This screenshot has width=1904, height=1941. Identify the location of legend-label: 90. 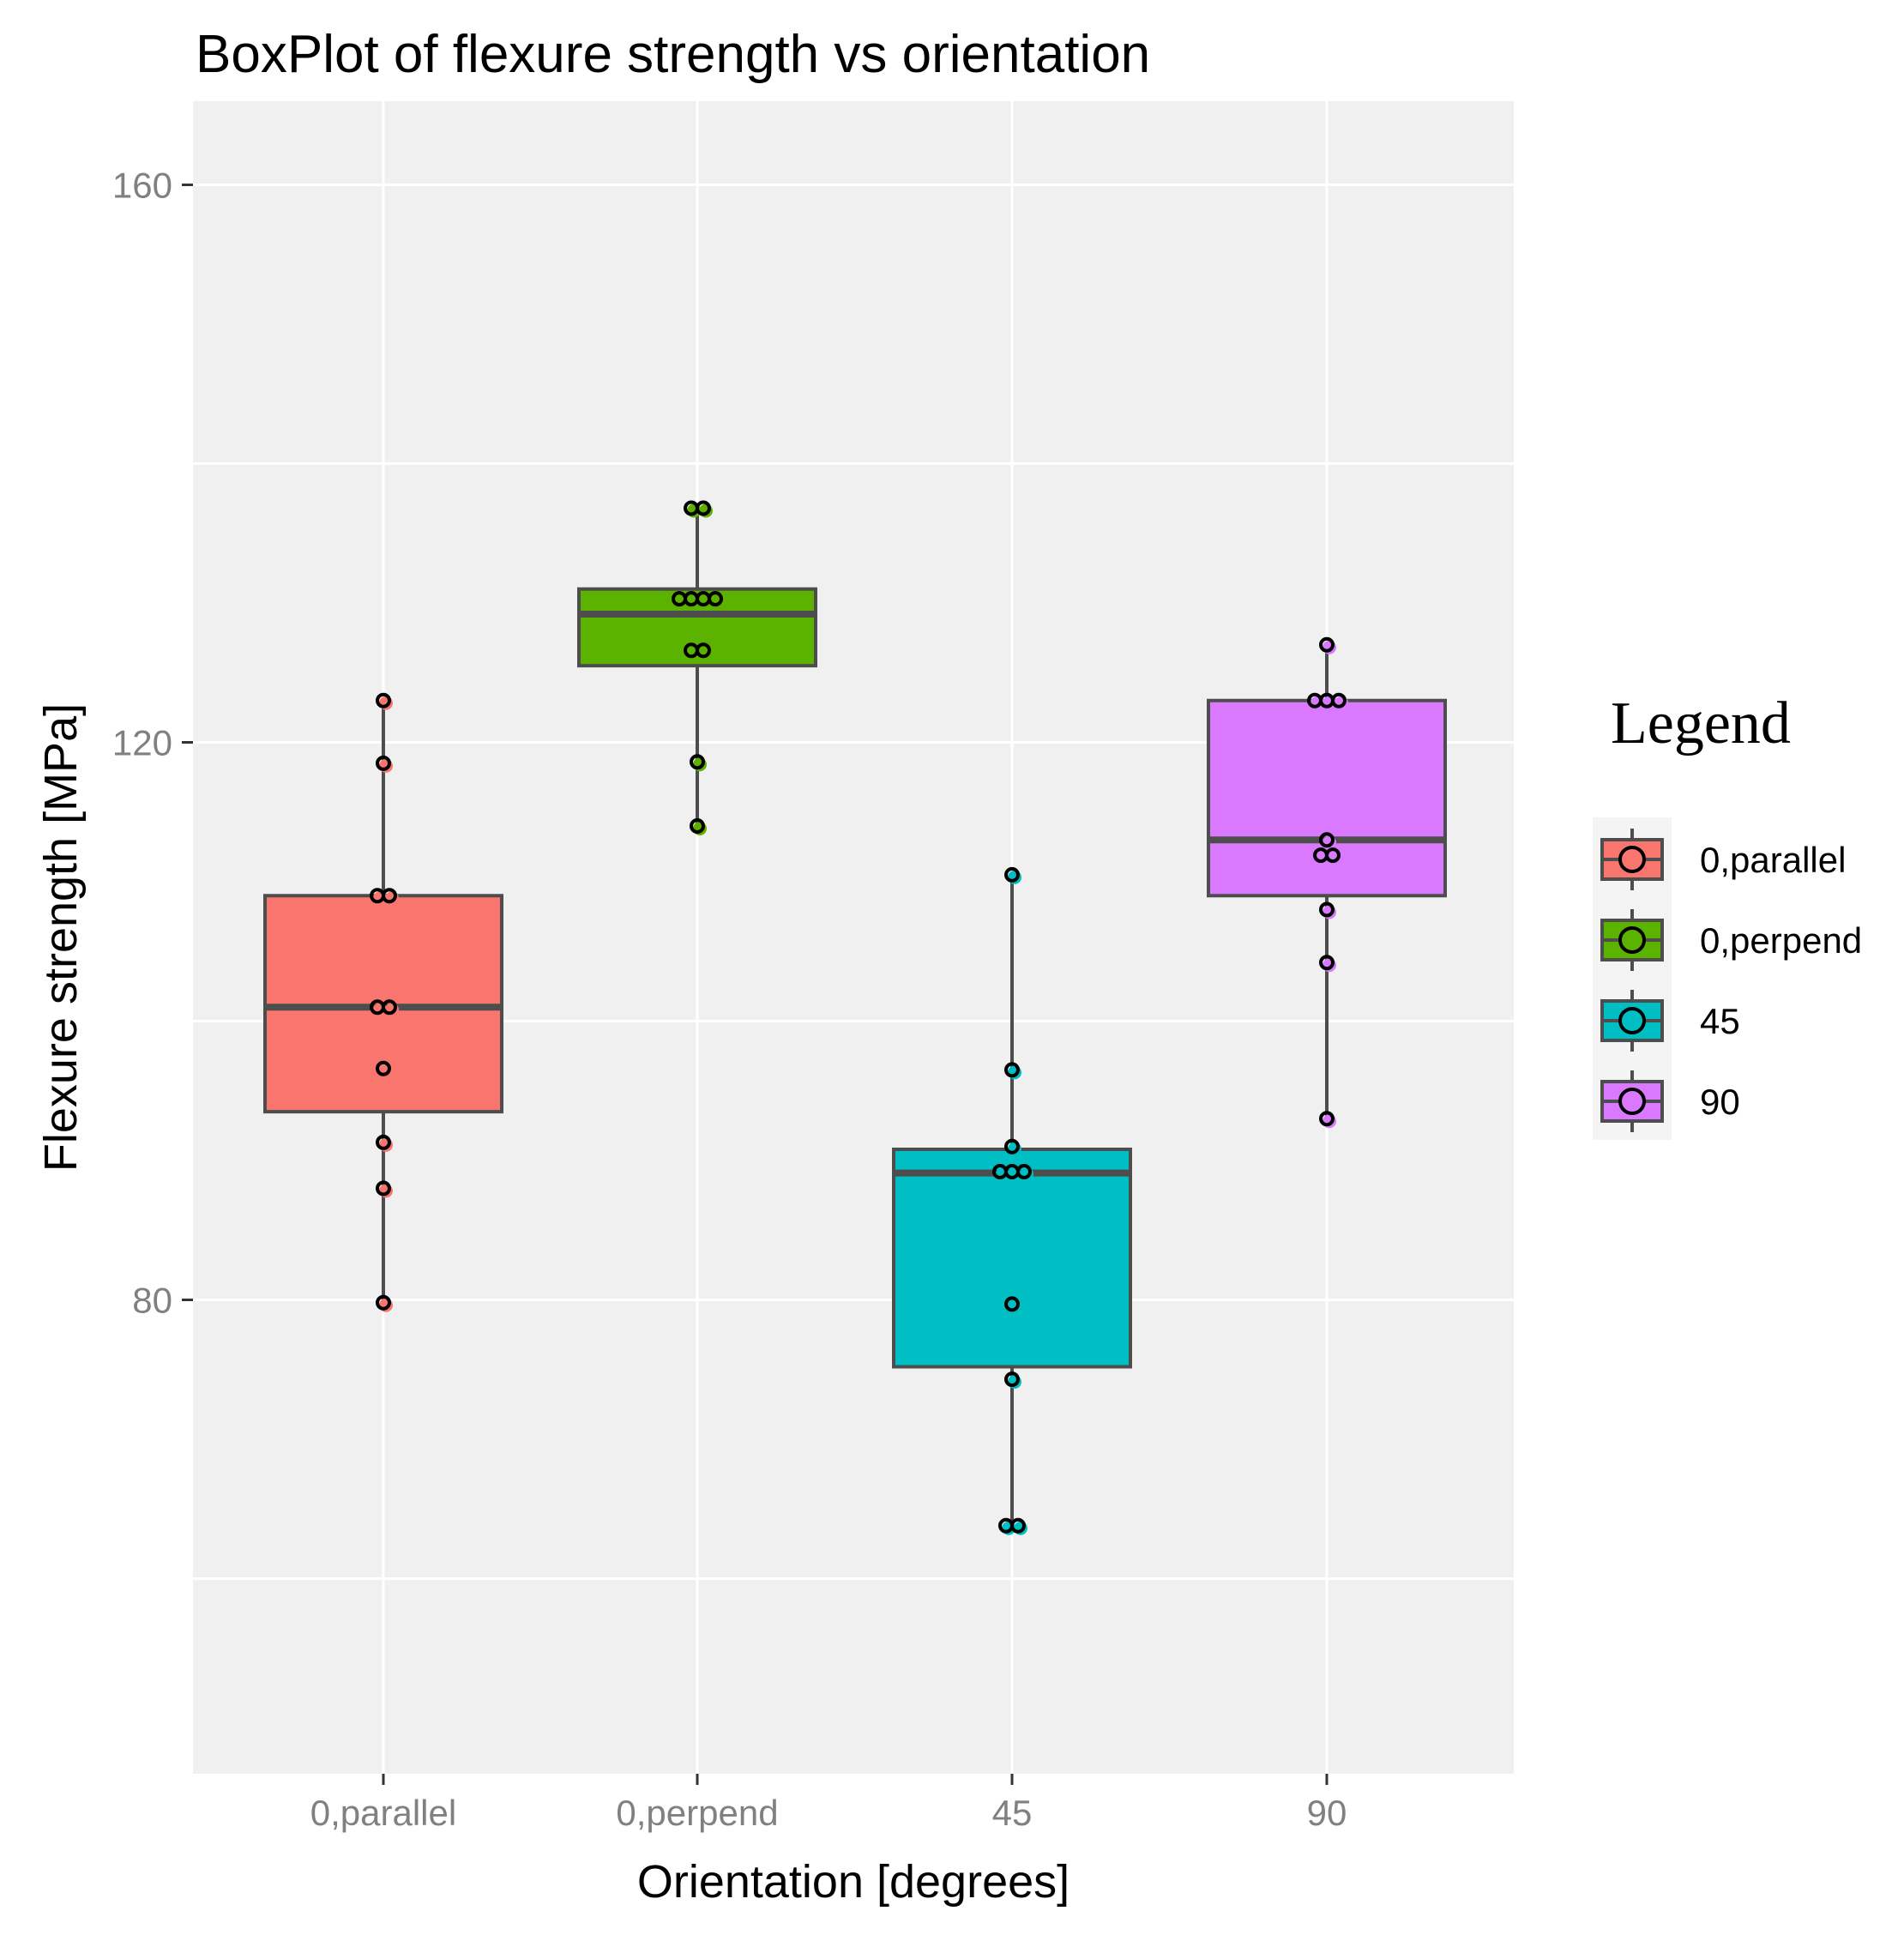
(1720, 1102).